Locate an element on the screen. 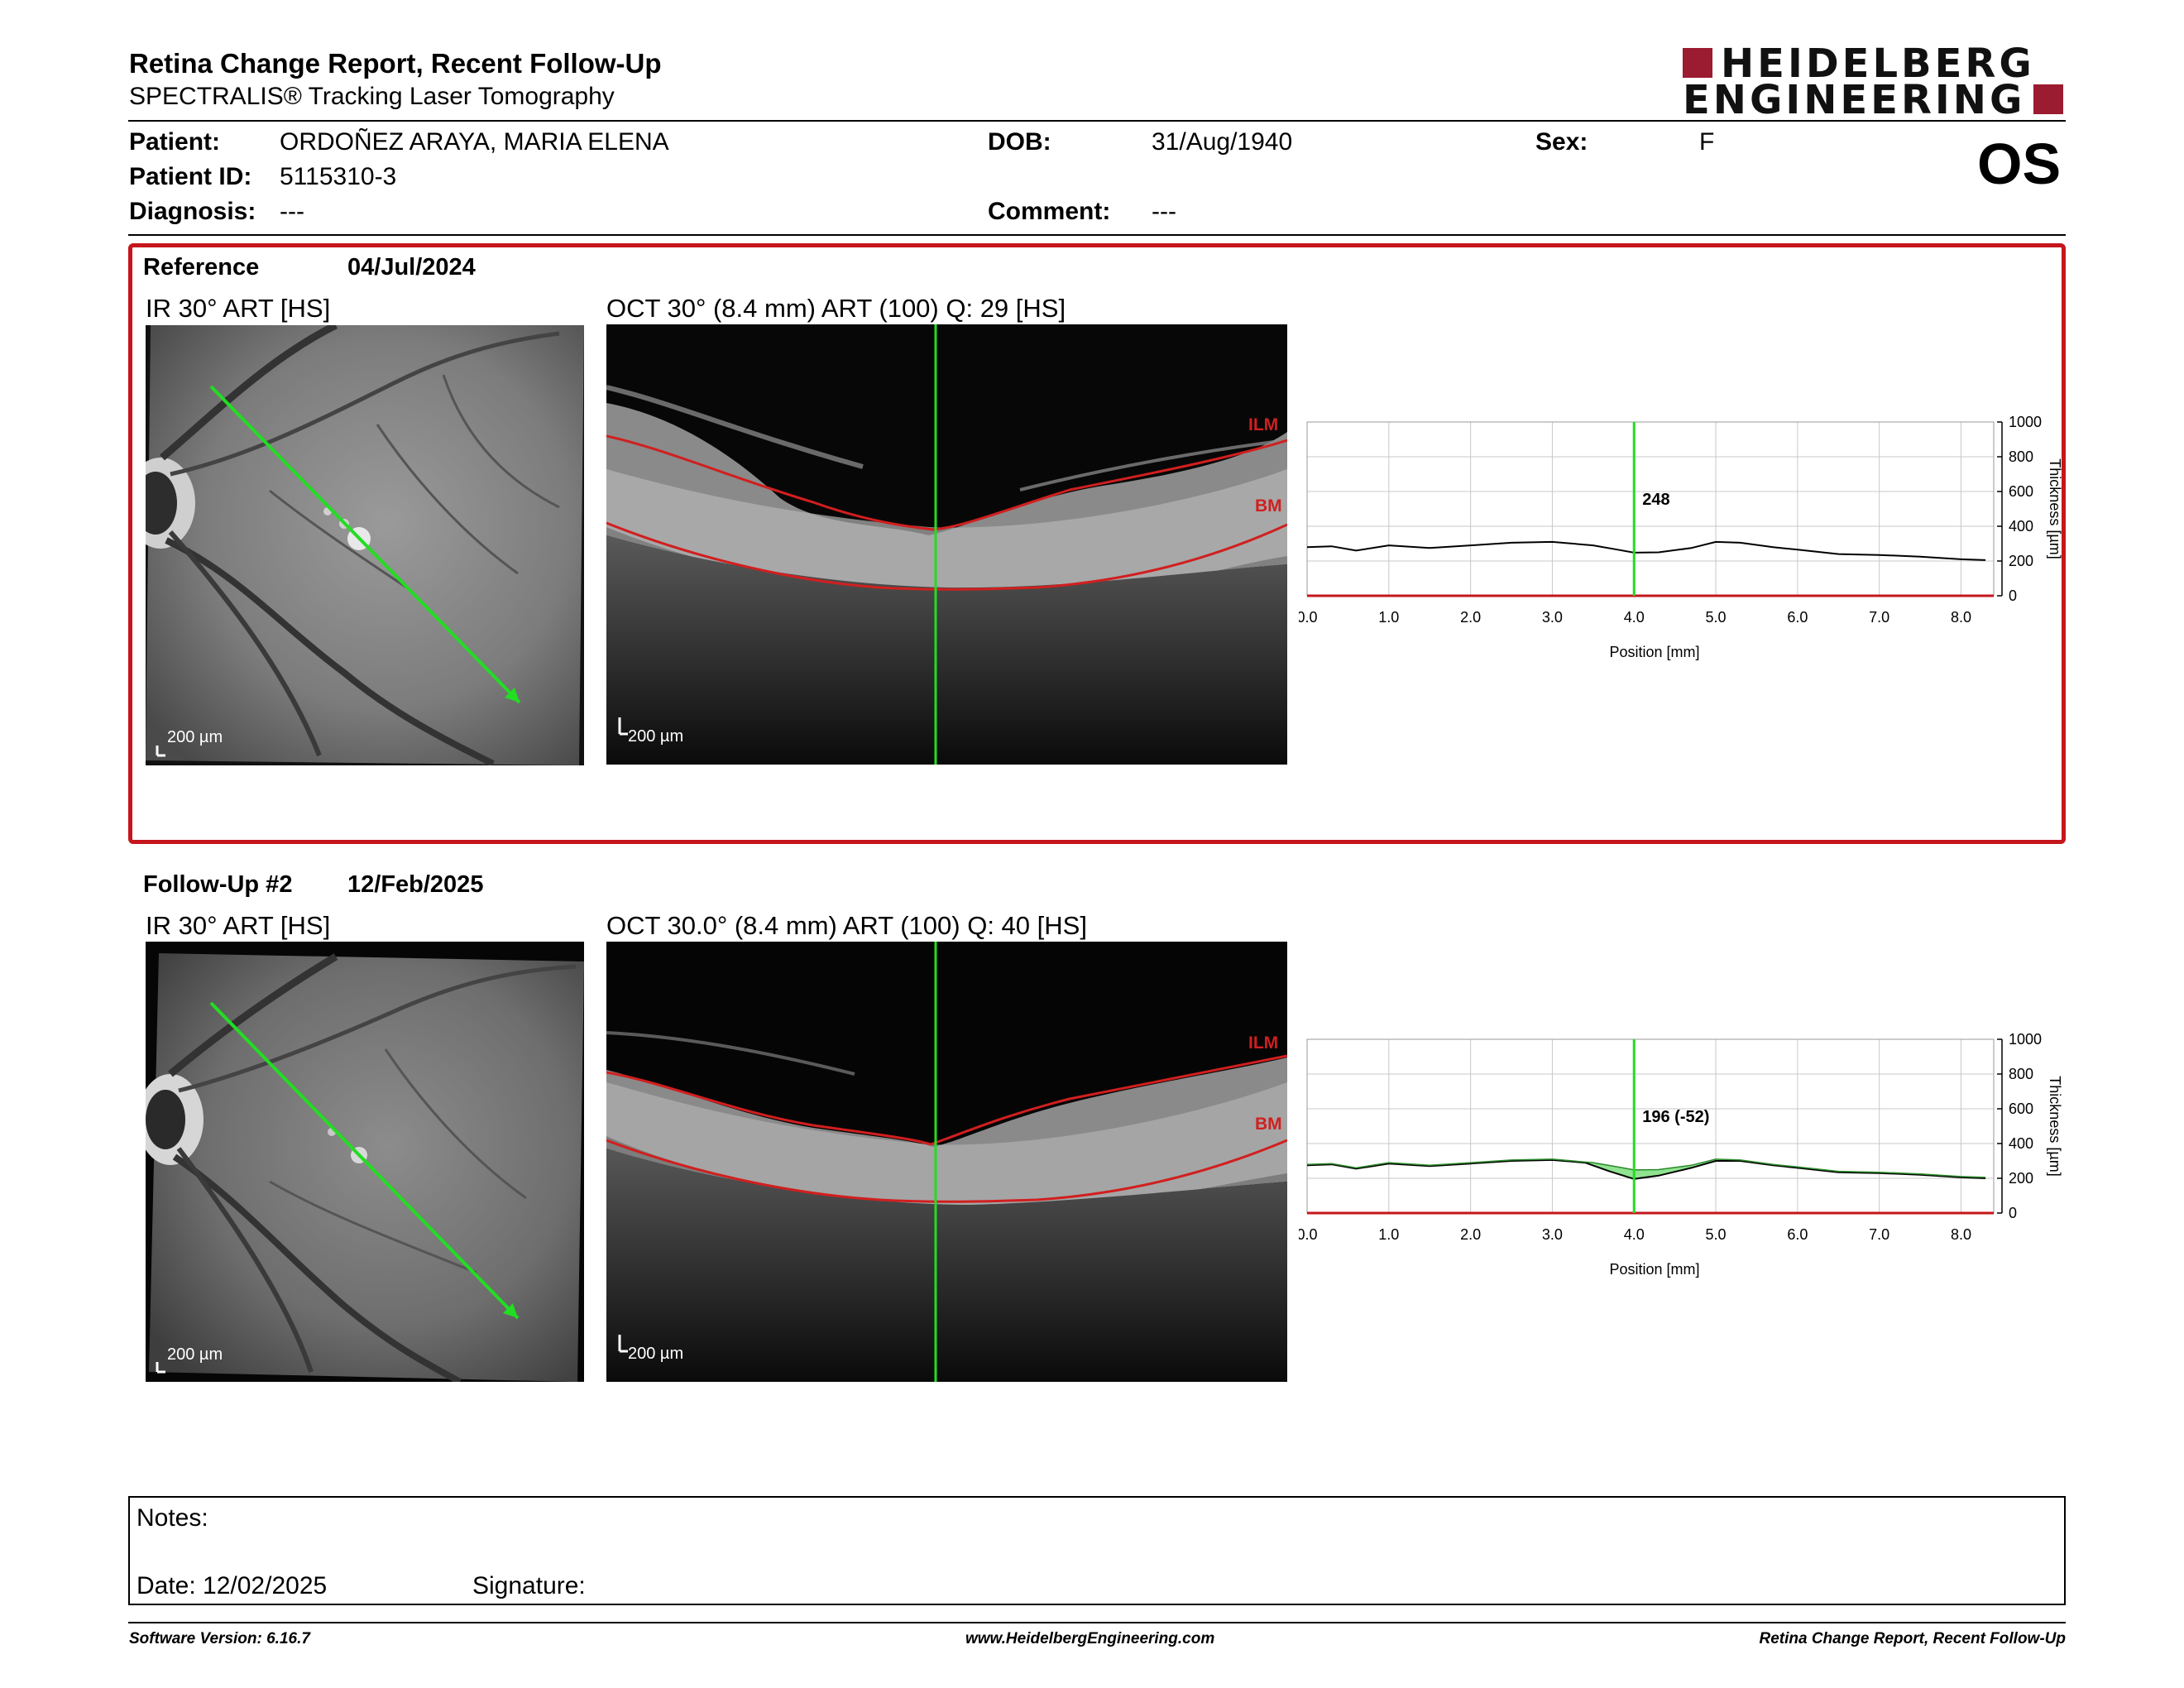  reference-oct-label: OCT 30° (8.4 mm) ART (100) Q: 29 [HS] is located at coordinates (836, 308).